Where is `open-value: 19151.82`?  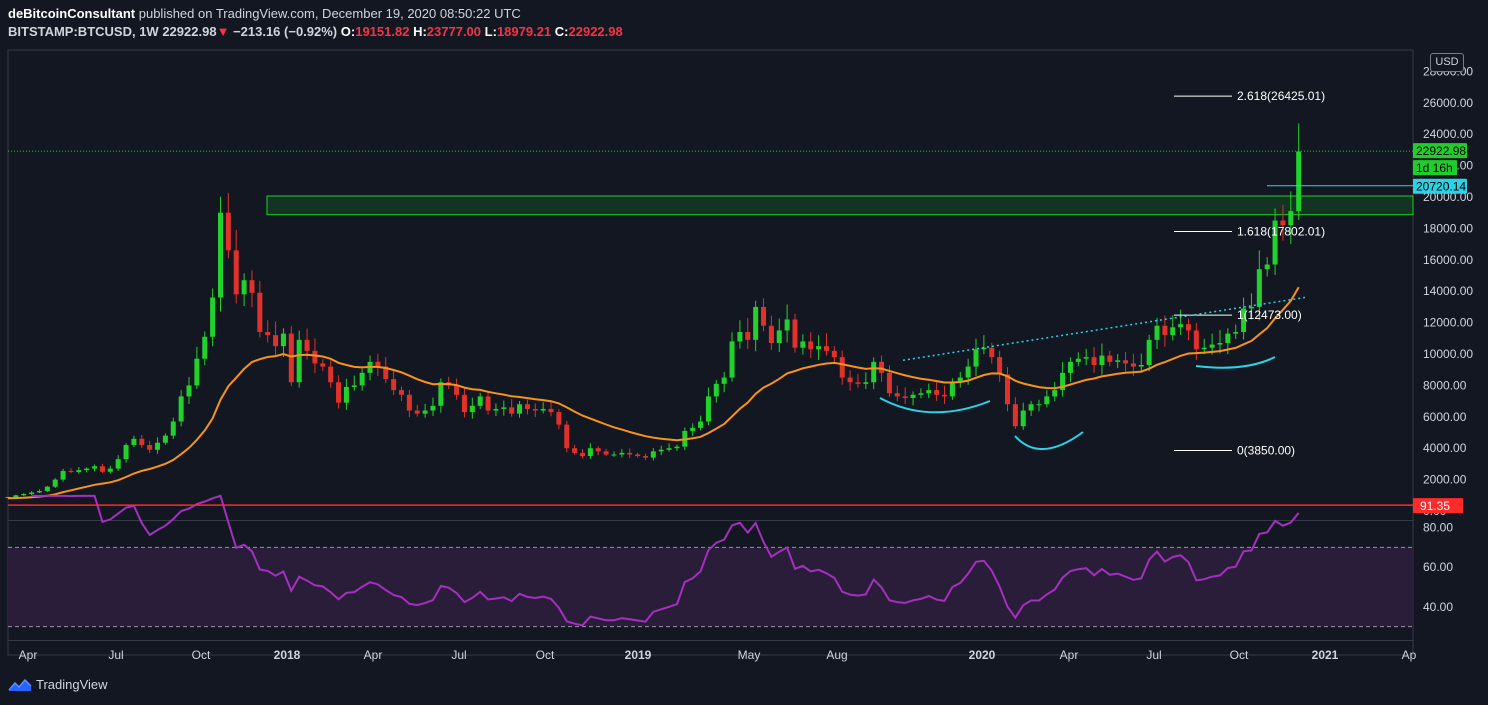 open-value: 19151.82 is located at coordinates (382, 31).